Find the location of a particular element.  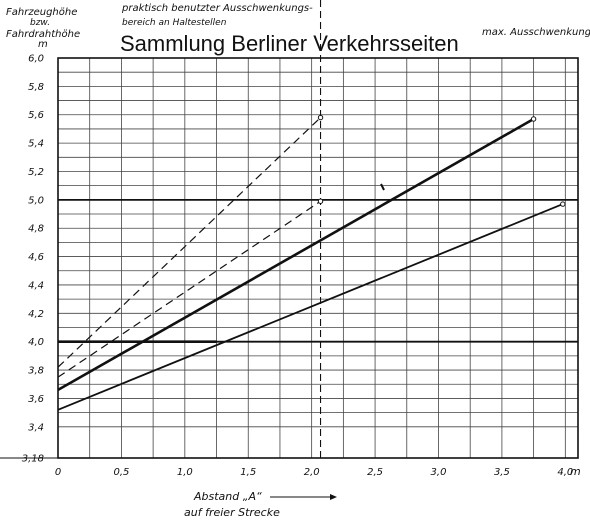

x-tick-label: 0 is located at coordinates (58, 472).